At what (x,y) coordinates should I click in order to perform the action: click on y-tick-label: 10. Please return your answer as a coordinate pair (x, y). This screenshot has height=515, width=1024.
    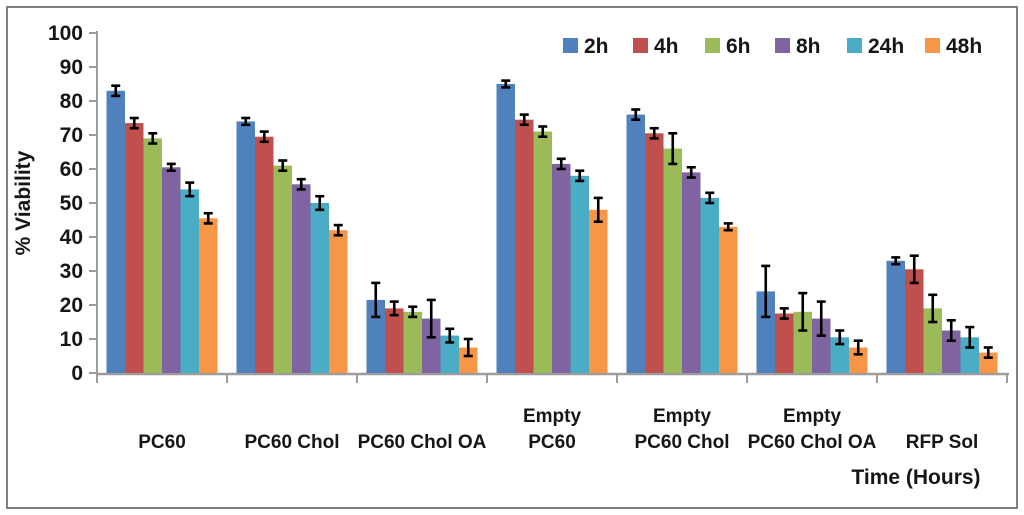
    Looking at the image, I should click on (71, 339).